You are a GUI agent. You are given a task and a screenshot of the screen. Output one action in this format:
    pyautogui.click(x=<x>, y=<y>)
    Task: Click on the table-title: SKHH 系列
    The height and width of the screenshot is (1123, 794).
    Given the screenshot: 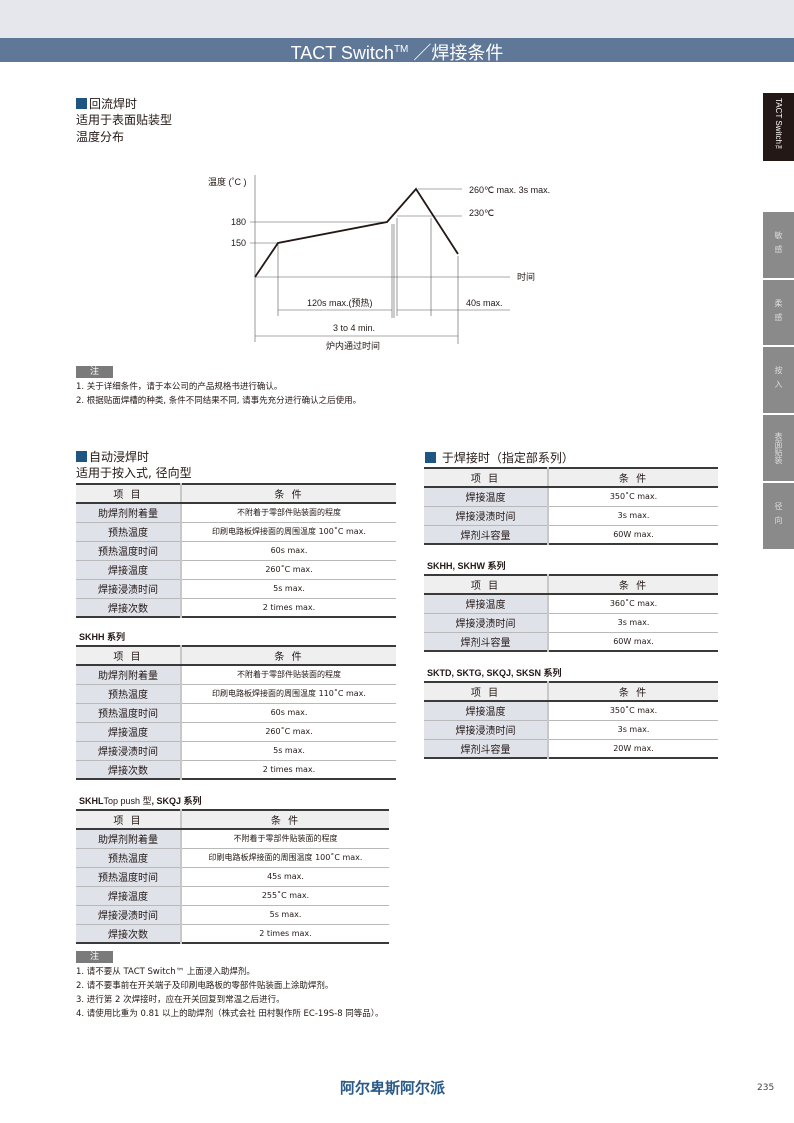 What is the action you would take?
    pyautogui.click(x=102, y=637)
    